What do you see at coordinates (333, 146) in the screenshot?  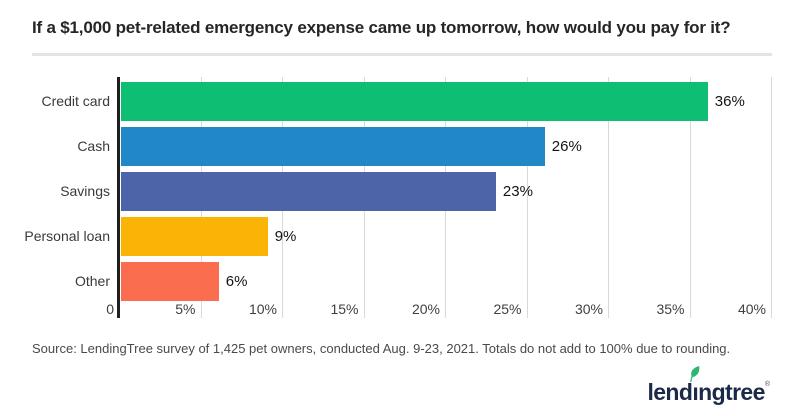 I see `bar-cash` at bounding box center [333, 146].